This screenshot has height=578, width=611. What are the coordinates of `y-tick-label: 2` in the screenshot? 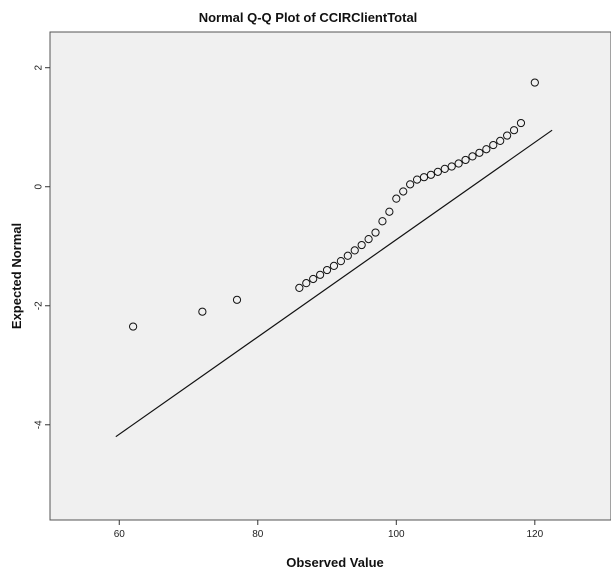 It's located at (39, 67).